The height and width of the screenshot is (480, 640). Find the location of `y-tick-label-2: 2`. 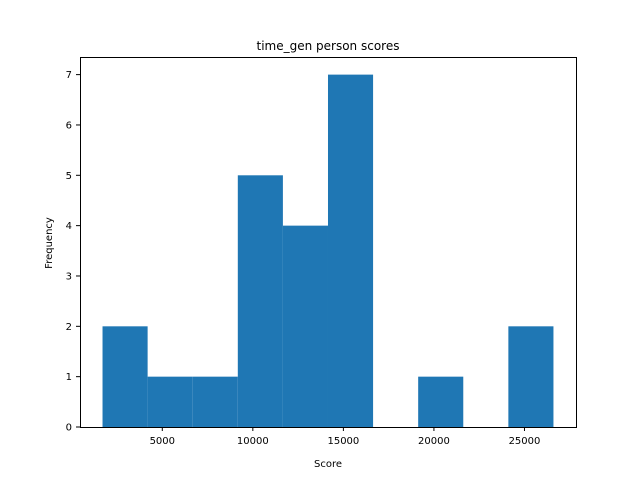

y-tick-label-2: 2 is located at coordinates (69, 327).